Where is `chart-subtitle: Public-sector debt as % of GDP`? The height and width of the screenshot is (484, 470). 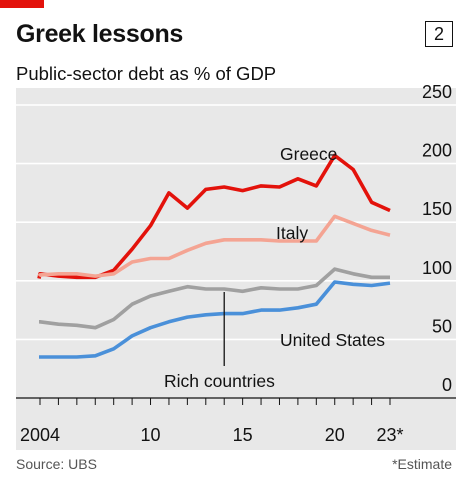 chart-subtitle: Public-sector debt as % of GDP is located at coordinates (146, 73).